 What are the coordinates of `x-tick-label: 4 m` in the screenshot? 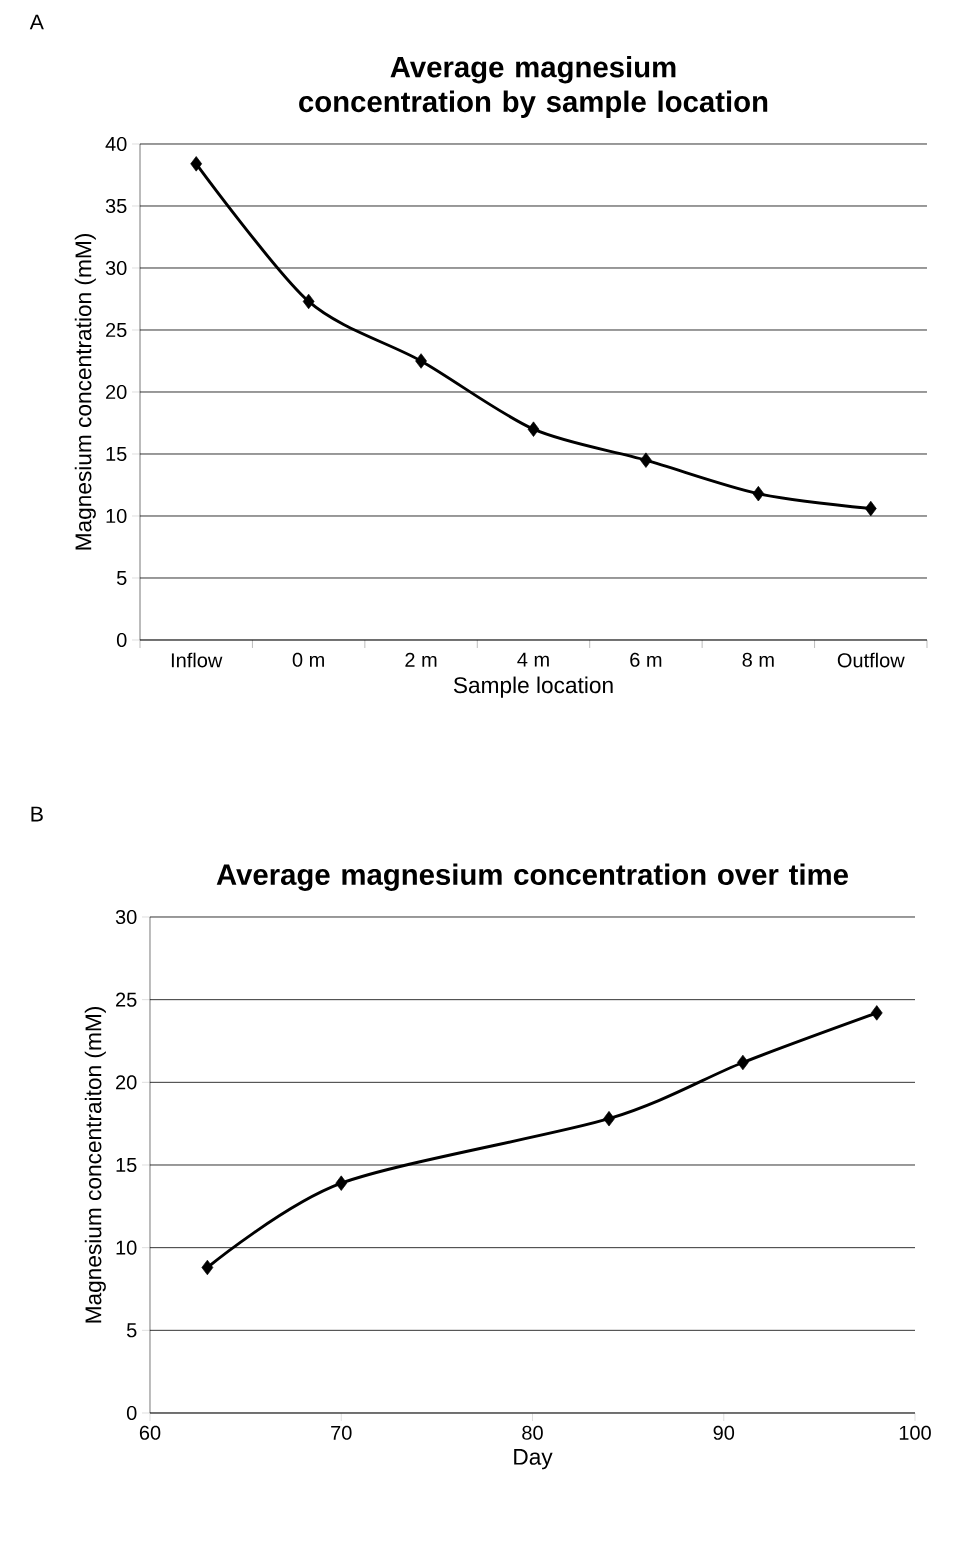 It's located at (533, 659).